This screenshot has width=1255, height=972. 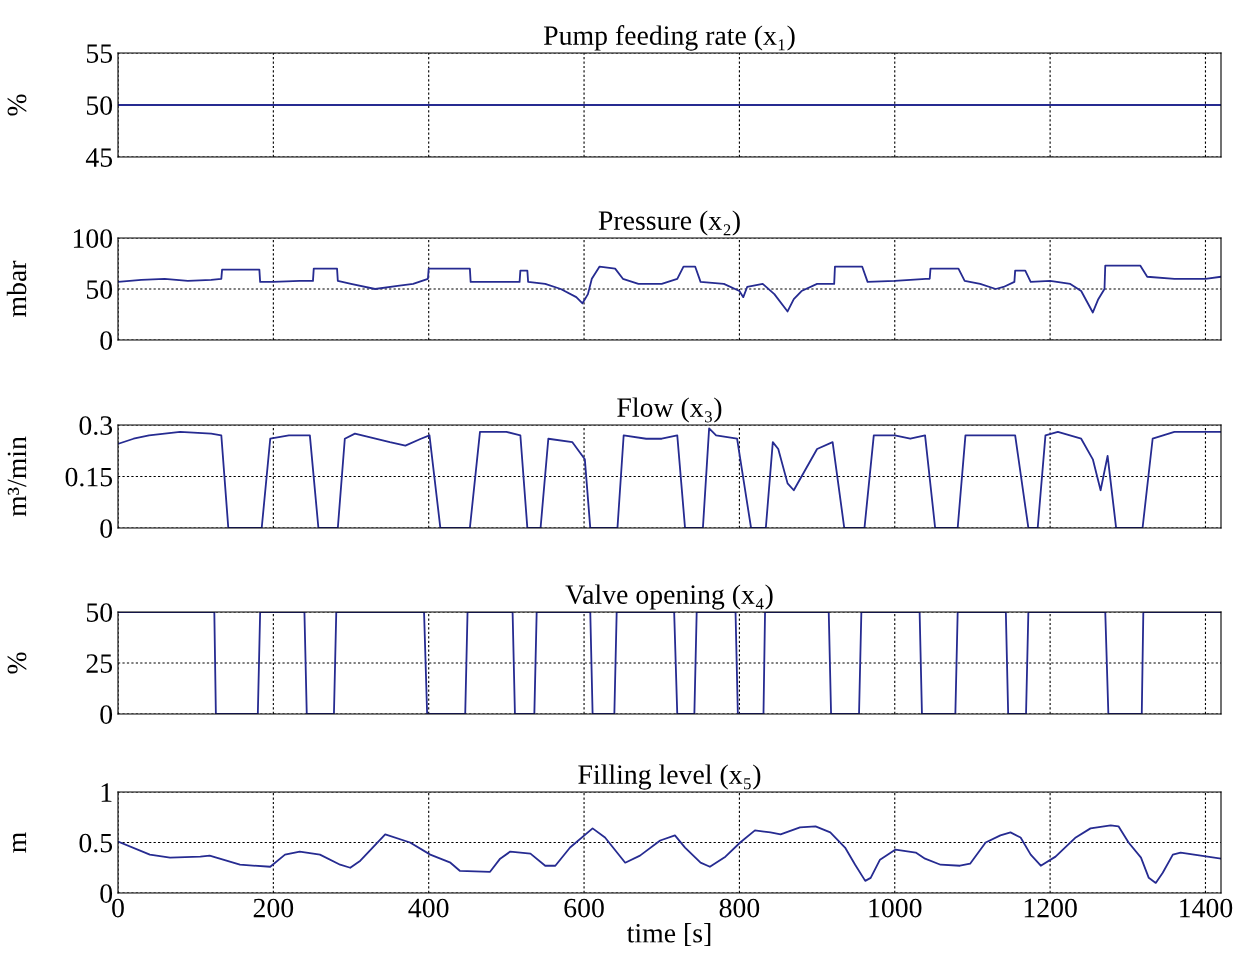 What do you see at coordinates (584, 908) in the screenshot?
I see `x-tick-label: 600` at bounding box center [584, 908].